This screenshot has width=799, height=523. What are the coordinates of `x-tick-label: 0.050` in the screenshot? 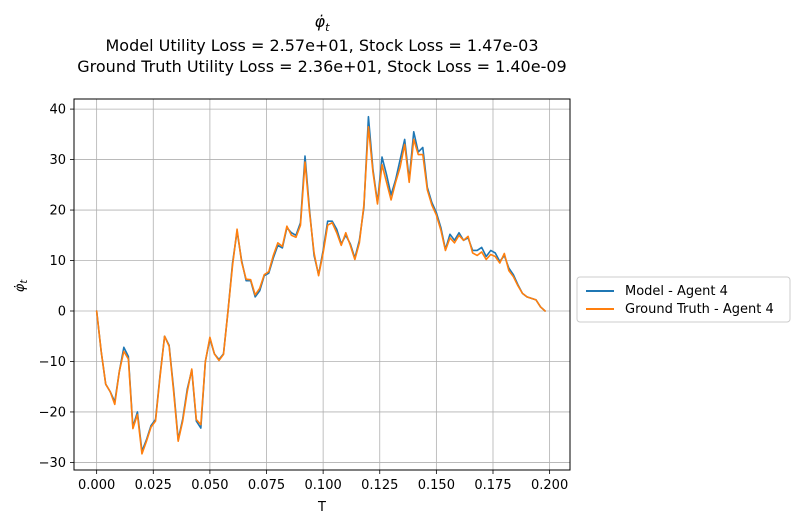 It's located at (209, 485).